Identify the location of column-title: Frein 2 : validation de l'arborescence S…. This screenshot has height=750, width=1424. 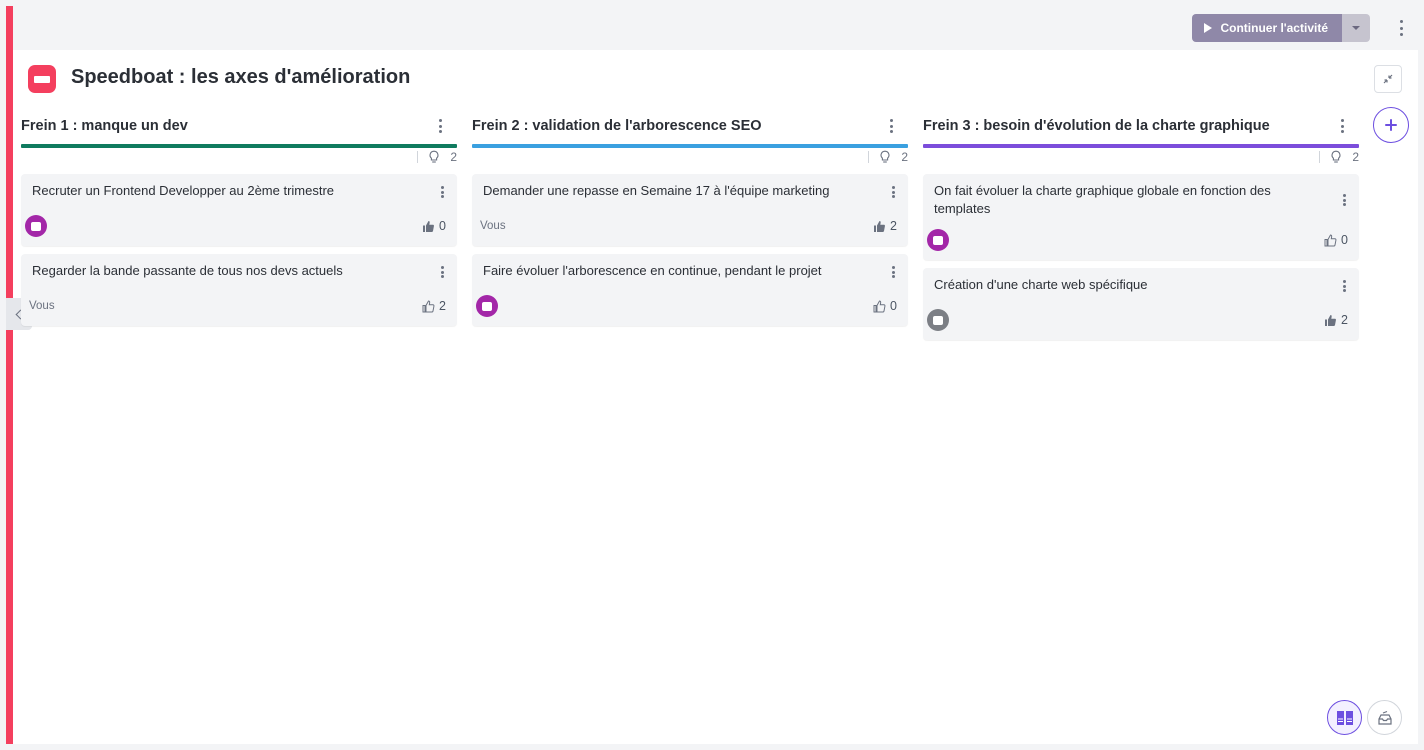
(617, 126).